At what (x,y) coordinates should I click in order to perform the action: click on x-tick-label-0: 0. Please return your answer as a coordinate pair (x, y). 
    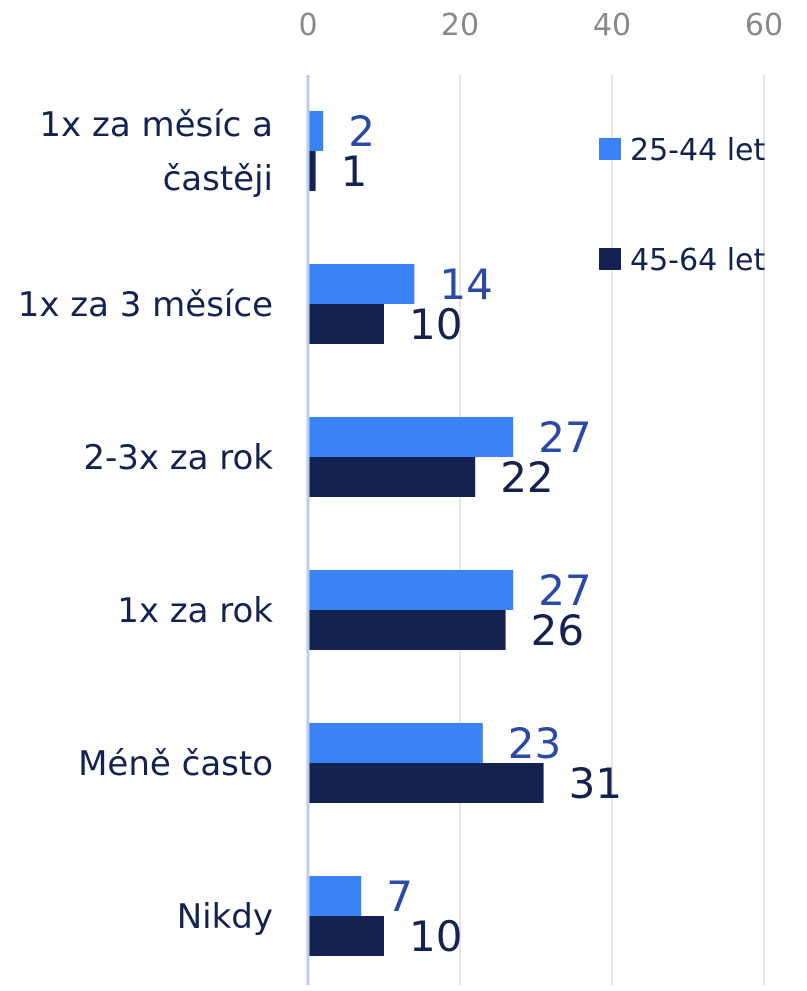
    Looking at the image, I should click on (307, 25).